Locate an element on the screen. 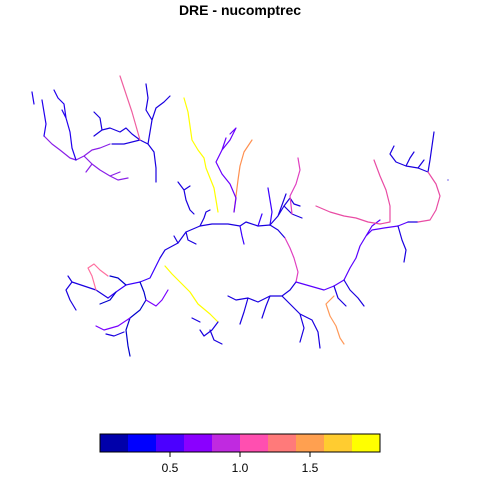 The height and width of the screenshot is (480, 480). stream-pink-mid is located at coordinates (292, 220).